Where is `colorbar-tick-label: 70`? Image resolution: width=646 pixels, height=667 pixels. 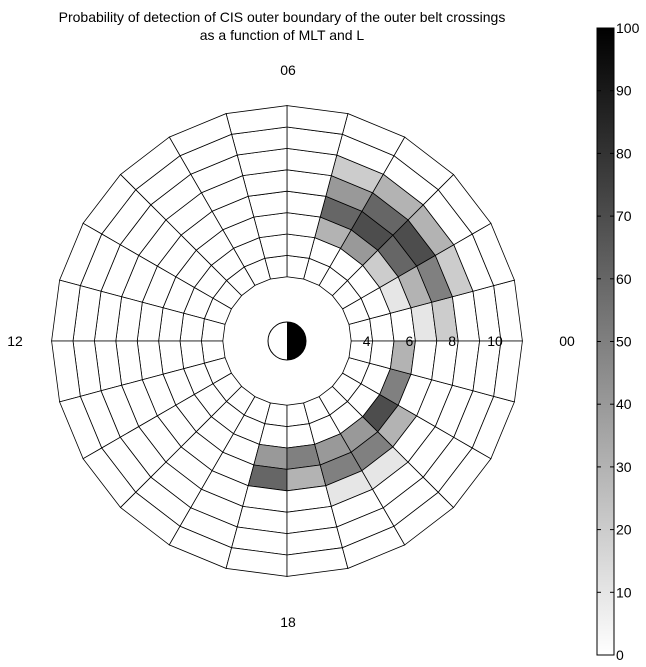
colorbar-tick-label: 70 is located at coordinates (624, 216).